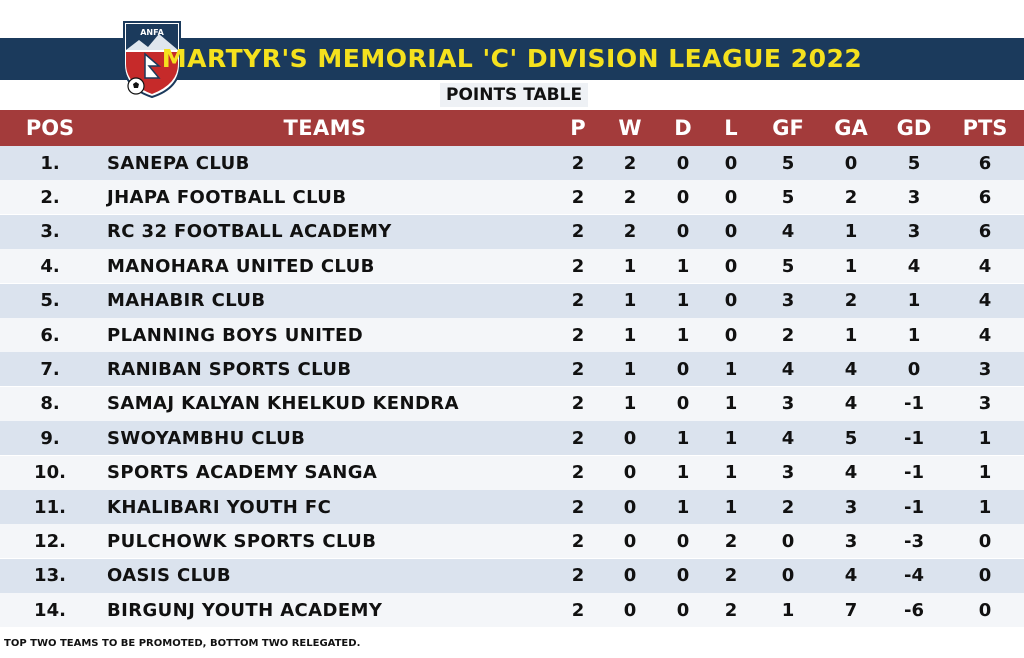  I want to click on cell-team: BIRGUNJ YOUTH ACADEMY, so click(245, 610).